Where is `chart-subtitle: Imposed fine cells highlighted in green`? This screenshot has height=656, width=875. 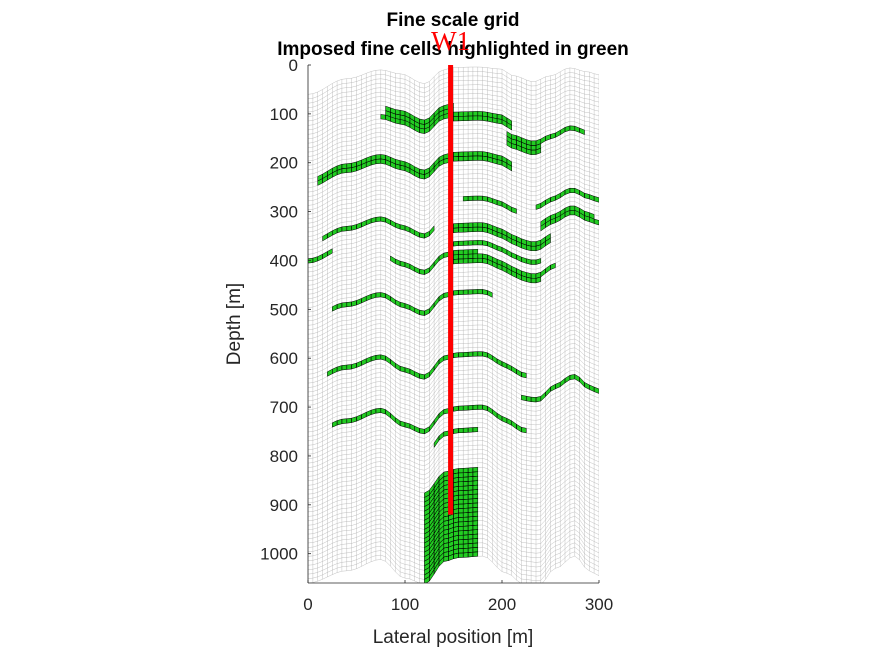
chart-subtitle: Imposed fine cells highlighted in green is located at coordinates (453, 49).